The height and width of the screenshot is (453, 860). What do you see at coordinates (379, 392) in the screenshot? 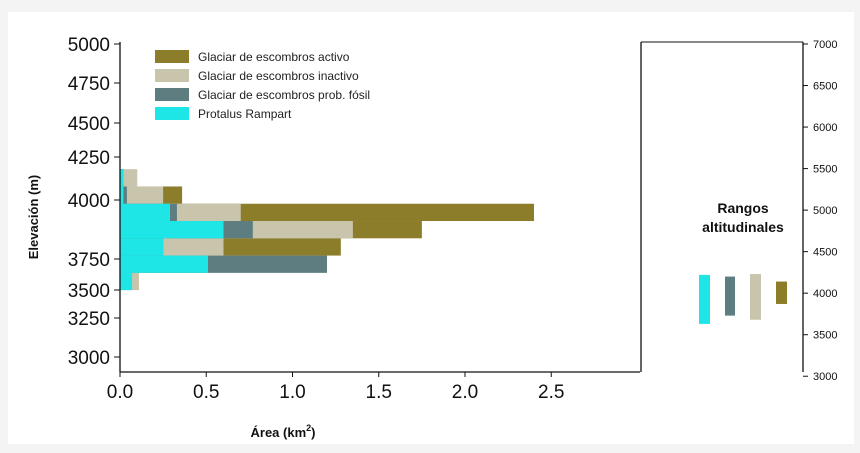
I see `x-tick-label: 1.5` at bounding box center [379, 392].